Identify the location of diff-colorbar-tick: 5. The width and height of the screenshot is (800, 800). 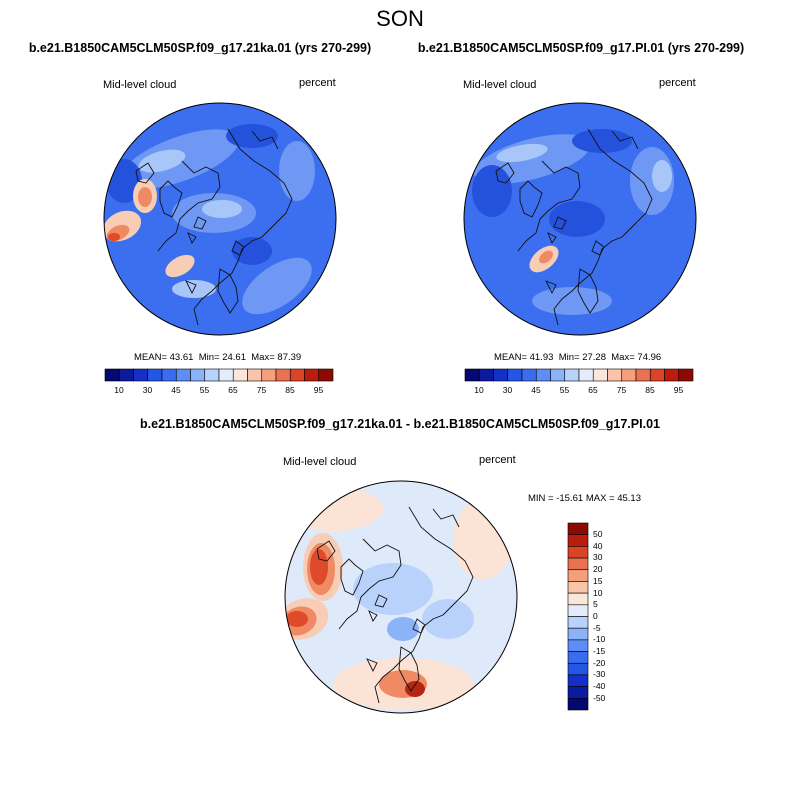
(595, 604).